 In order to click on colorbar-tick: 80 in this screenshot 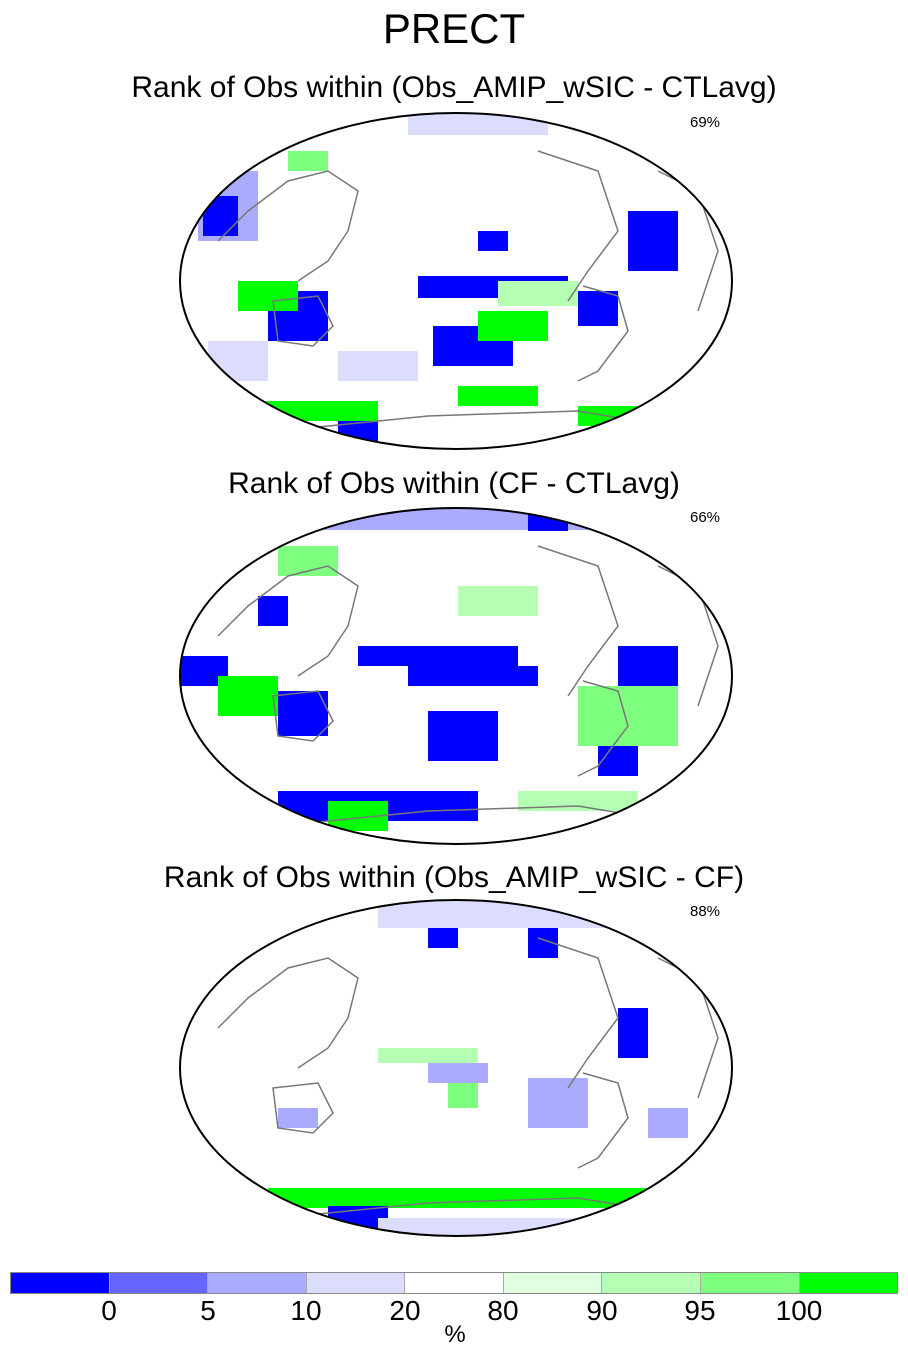, I will do `click(503, 1310)`.